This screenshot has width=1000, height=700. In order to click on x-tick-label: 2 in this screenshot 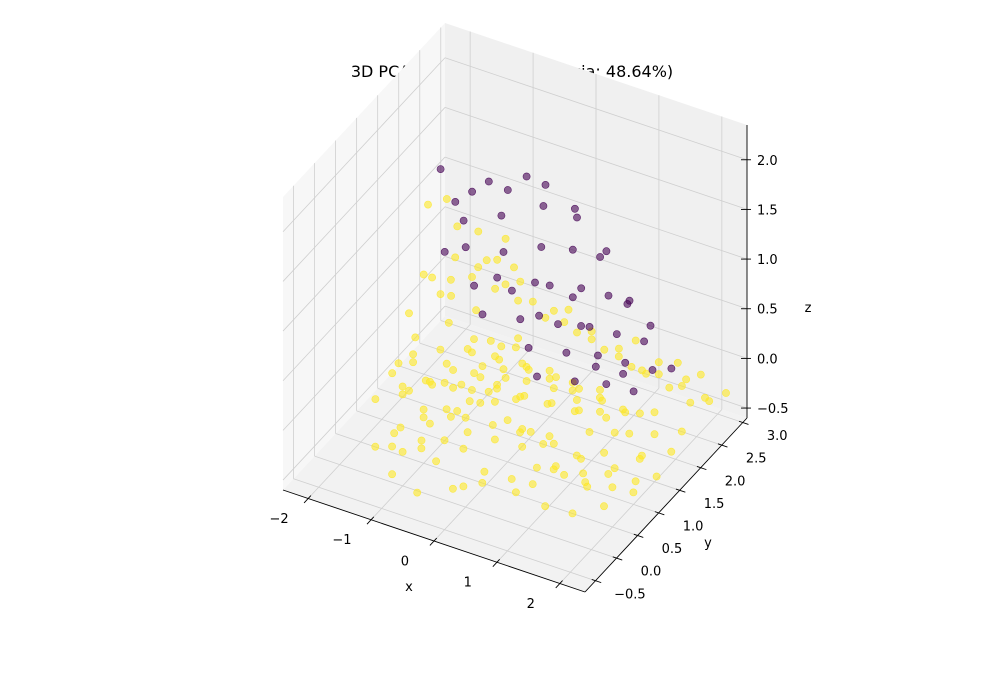, I will do `click(531, 604)`.